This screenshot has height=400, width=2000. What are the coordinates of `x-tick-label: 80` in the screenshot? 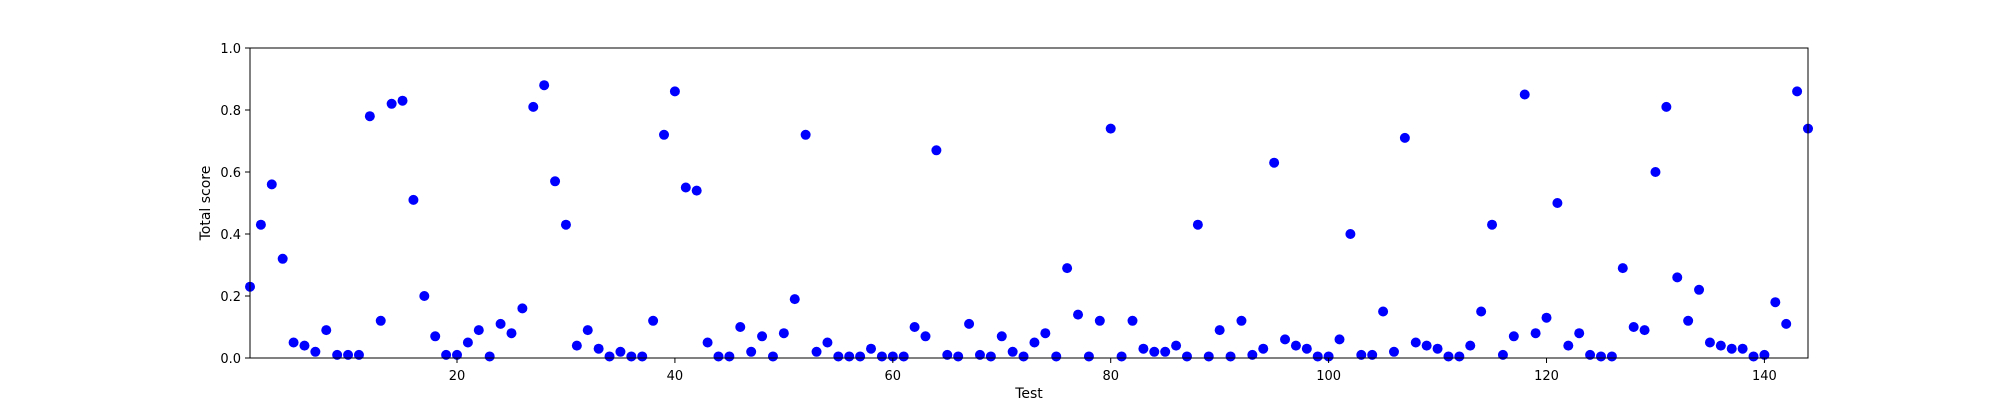 It's located at (1110, 376).